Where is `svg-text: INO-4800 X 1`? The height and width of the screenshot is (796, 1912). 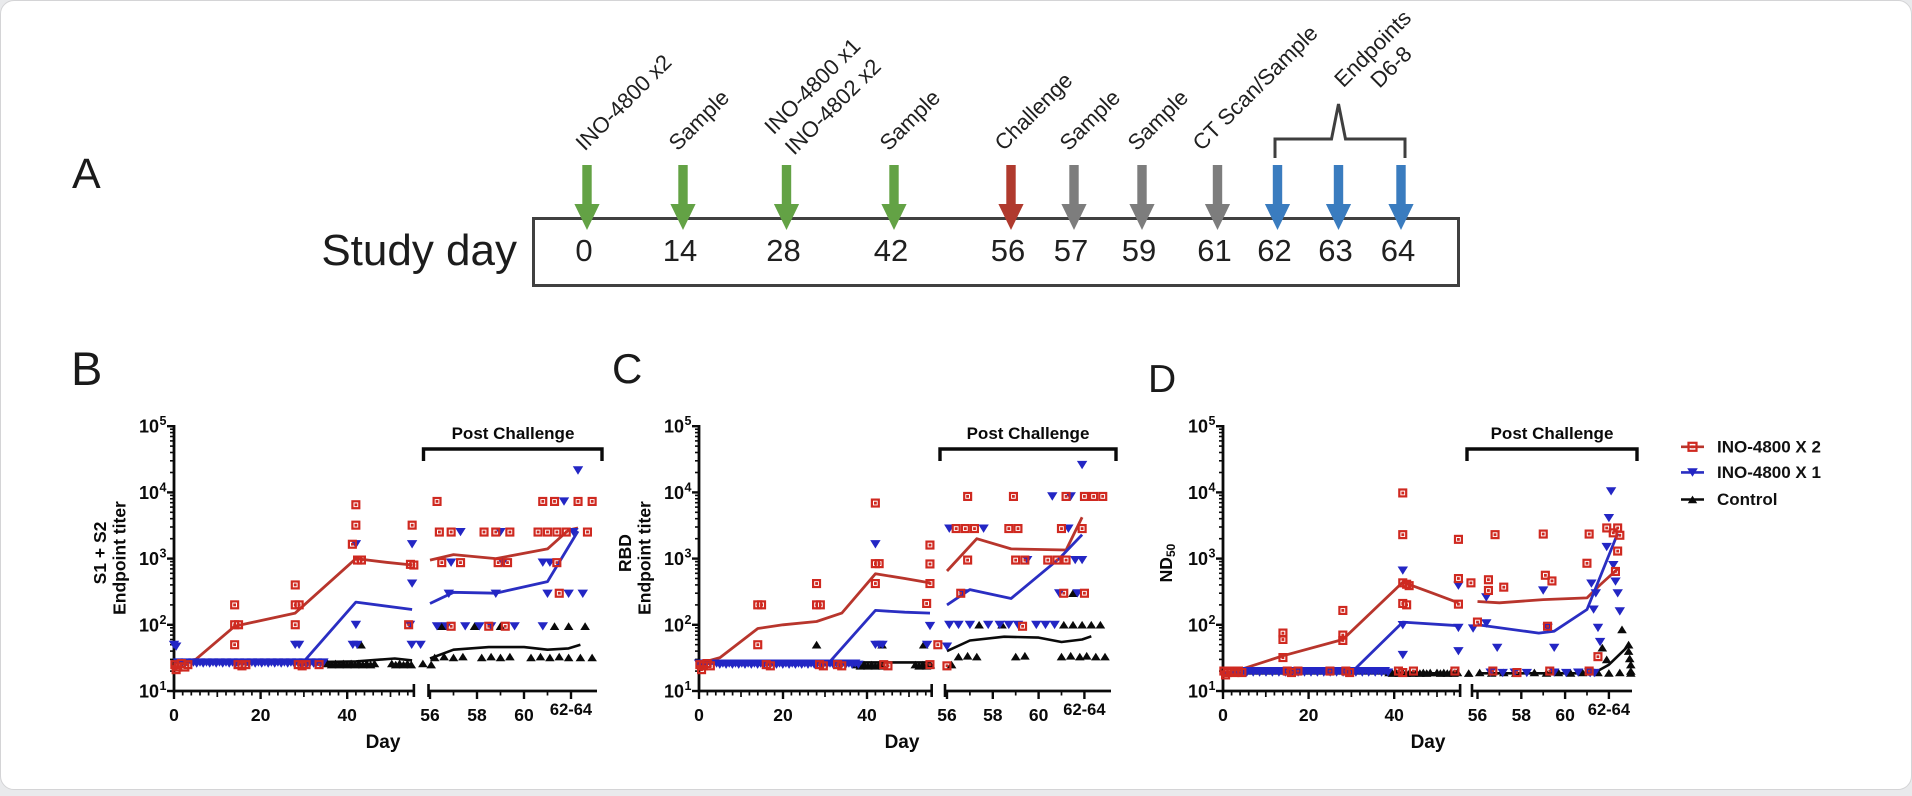
svg-text: INO-4800 X 1 is located at coordinates (1769, 472).